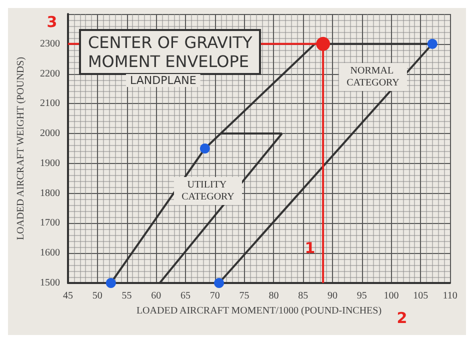  I want to click on y-tick-label: 2300, so click(50, 44).